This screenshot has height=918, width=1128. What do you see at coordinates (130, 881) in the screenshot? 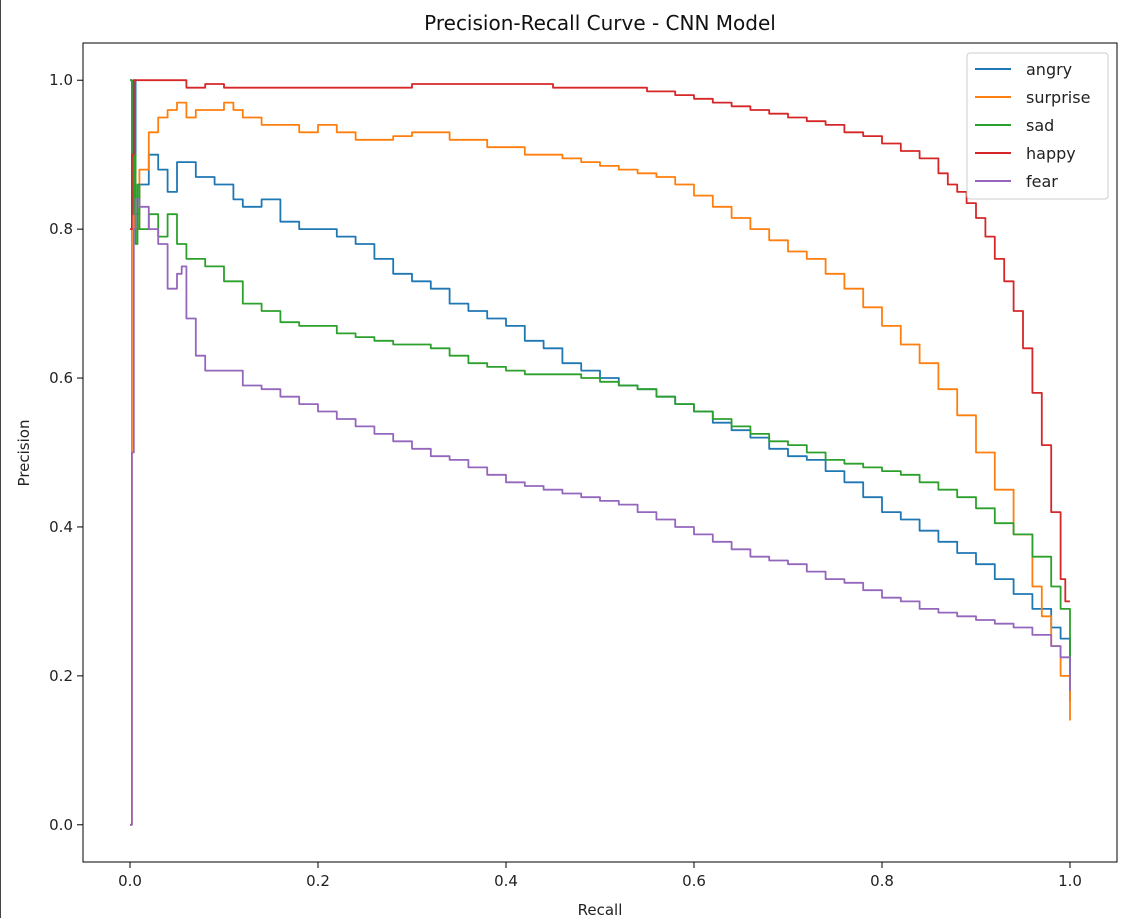
I see `x-tick-label: 0.0` at bounding box center [130, 881].